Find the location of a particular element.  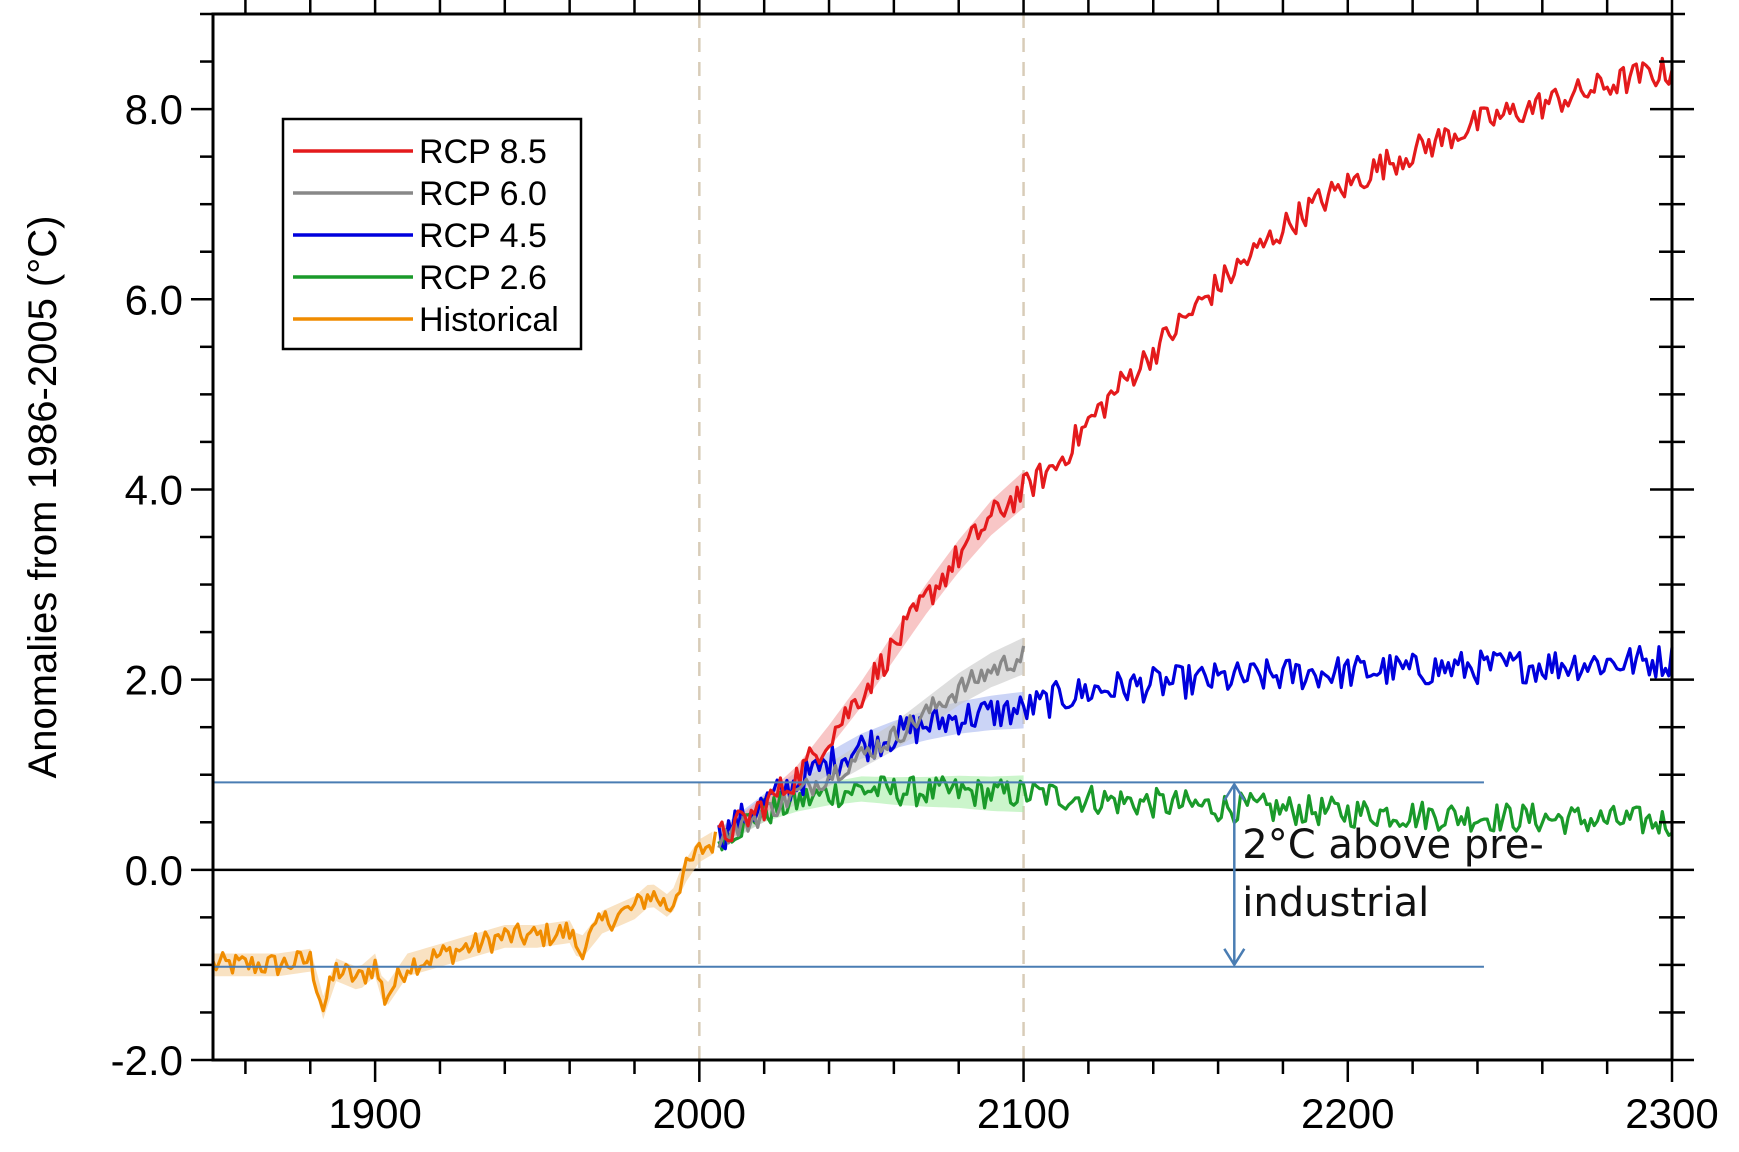

legend-label-rcp-8-5: RCP 8.5 is located at coordinates (483, 152).